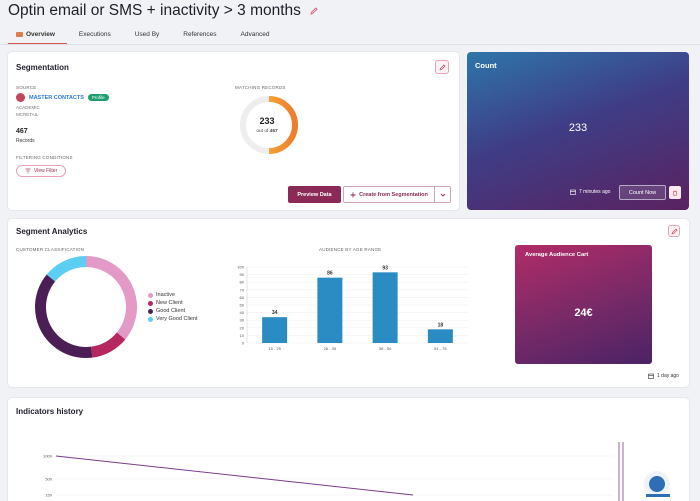 This screenshot has height=501, width=700. What do you see at coordinates (98, 97) in the screenshot?
I see `profile-badge: Profile` at bounding box center [98, 97].